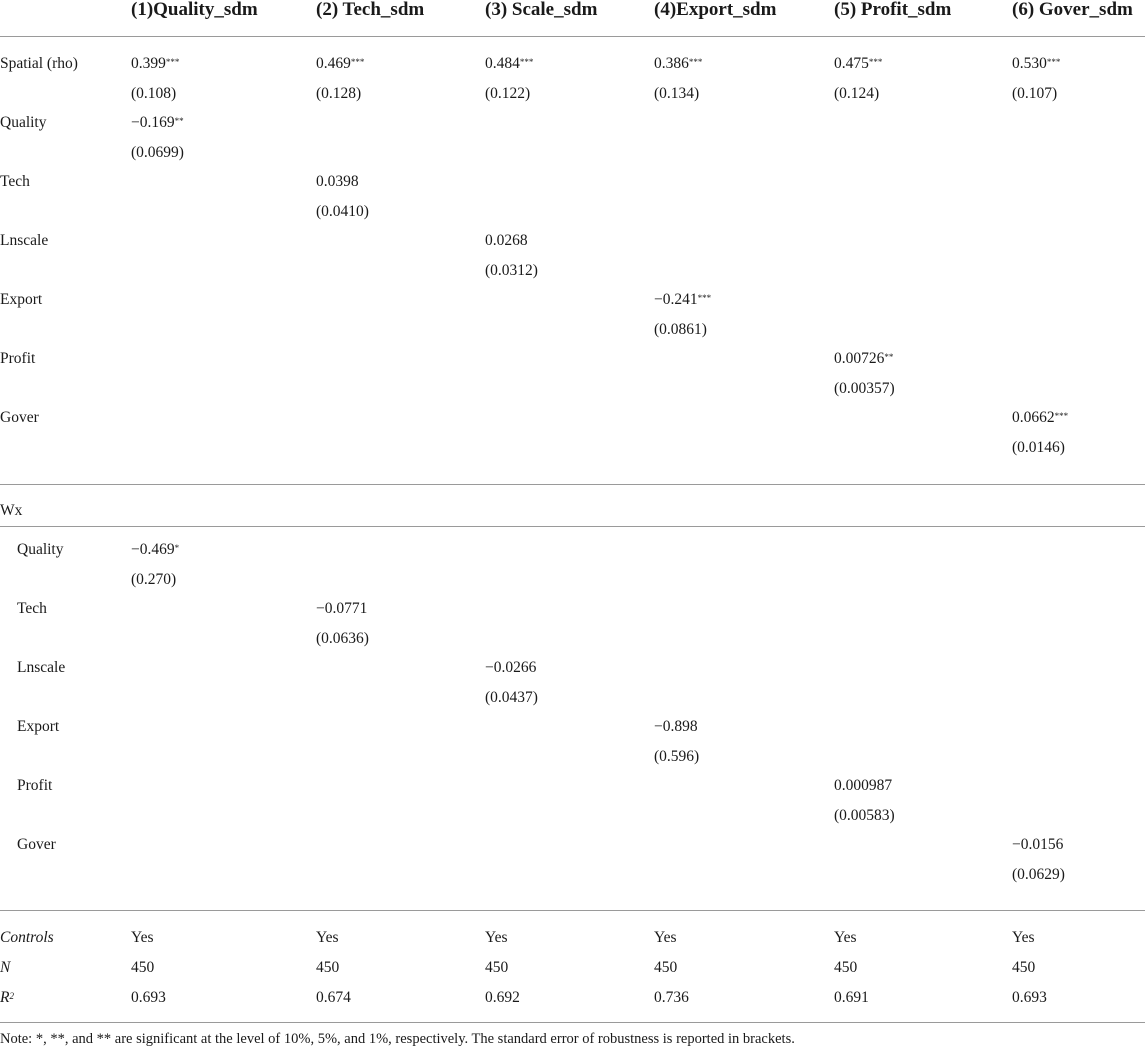 This screenshot has height=1049, width=1145. Describe the element at coordinates (863, 785) in the screenshot. I see `coef-cell: 0.000987` at that location.